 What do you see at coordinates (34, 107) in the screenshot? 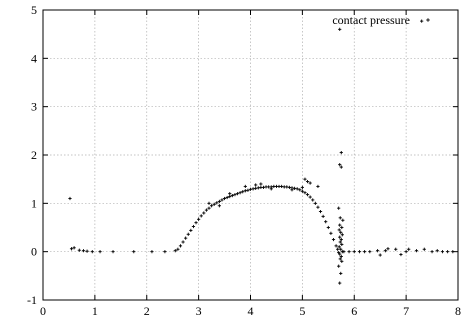
I see `y-tick-label: 3` at bounding box center [34, 107].